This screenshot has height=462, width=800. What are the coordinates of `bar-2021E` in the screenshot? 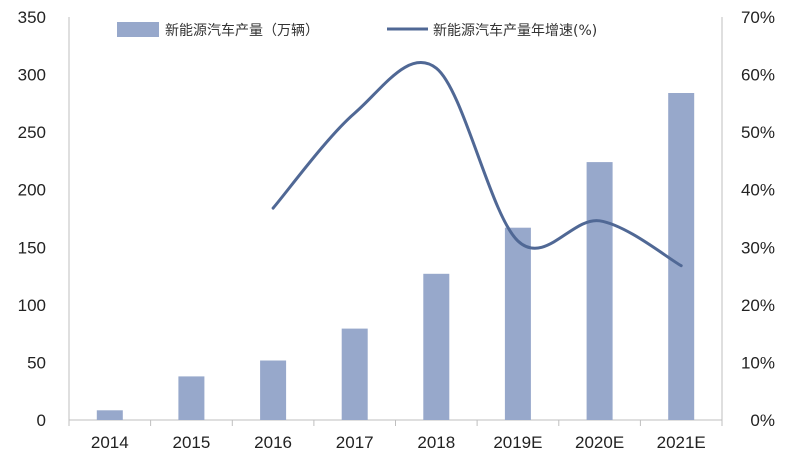 It's located at (681, 256).